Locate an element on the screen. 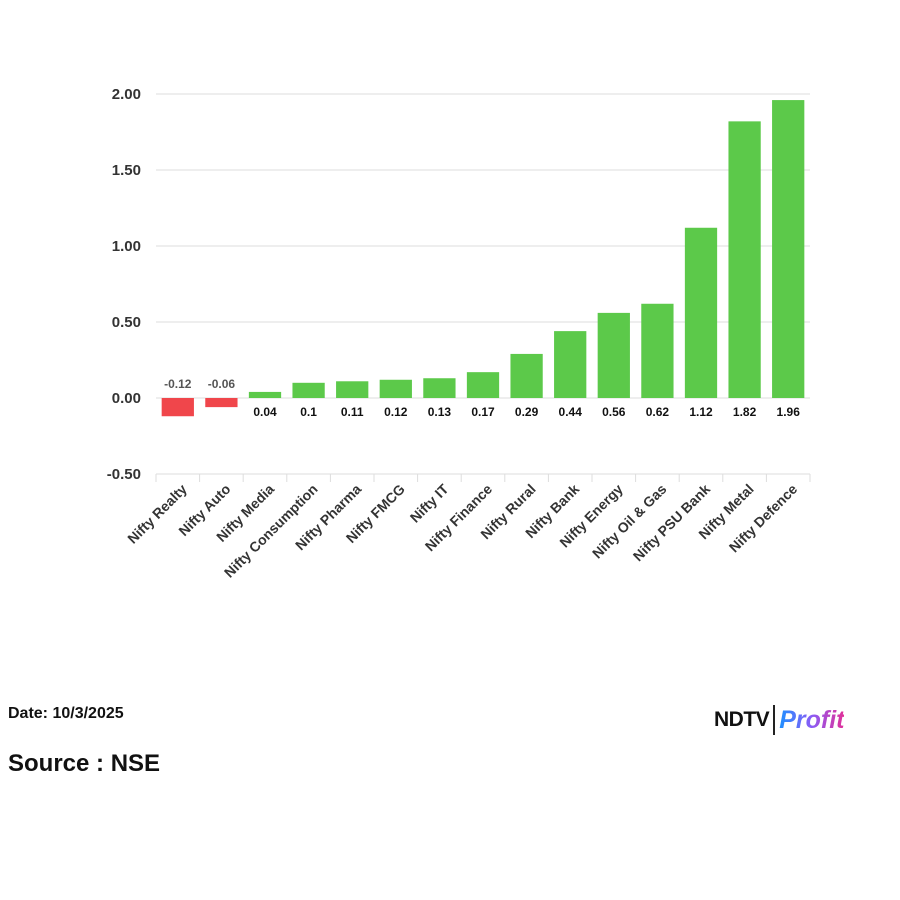  category-label: Nifty Realty is located at coordinates (157, 514).